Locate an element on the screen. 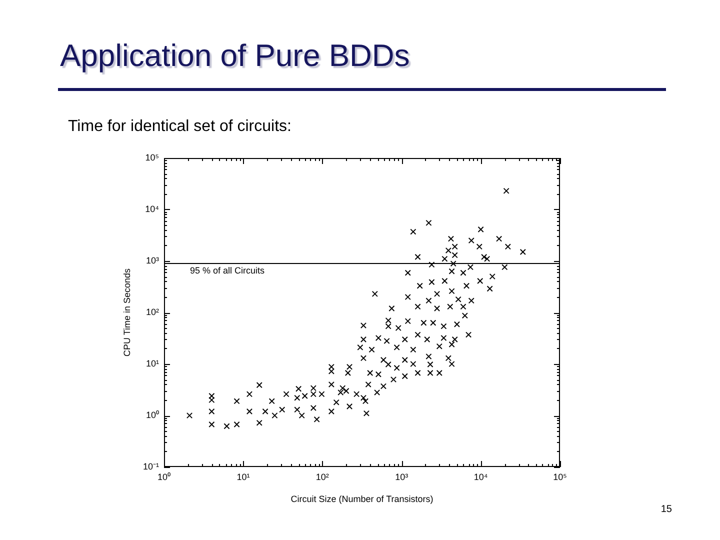 The height and width of the screenshot is (540, 720). chart-title: Application of Pure BDDs is located at coordinates (235, 56).